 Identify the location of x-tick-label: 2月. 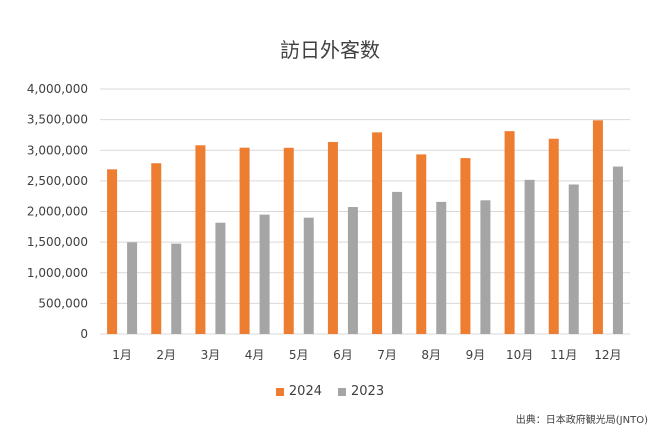
(166, 355).